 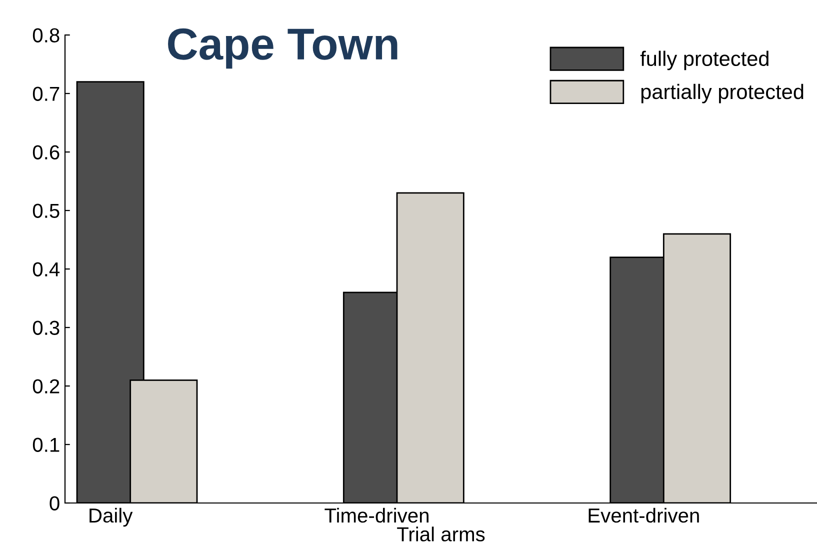 What do you see at coordinates (46, 35) in the screenshot?
I see `y-tick-label: 0.8` at bounding box center [46, 35].